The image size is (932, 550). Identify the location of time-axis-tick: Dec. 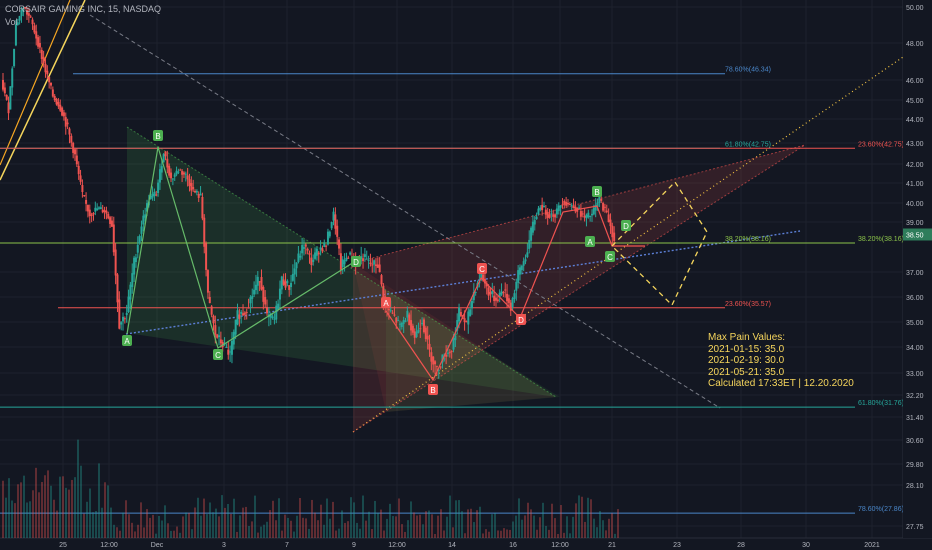
(157, 545).